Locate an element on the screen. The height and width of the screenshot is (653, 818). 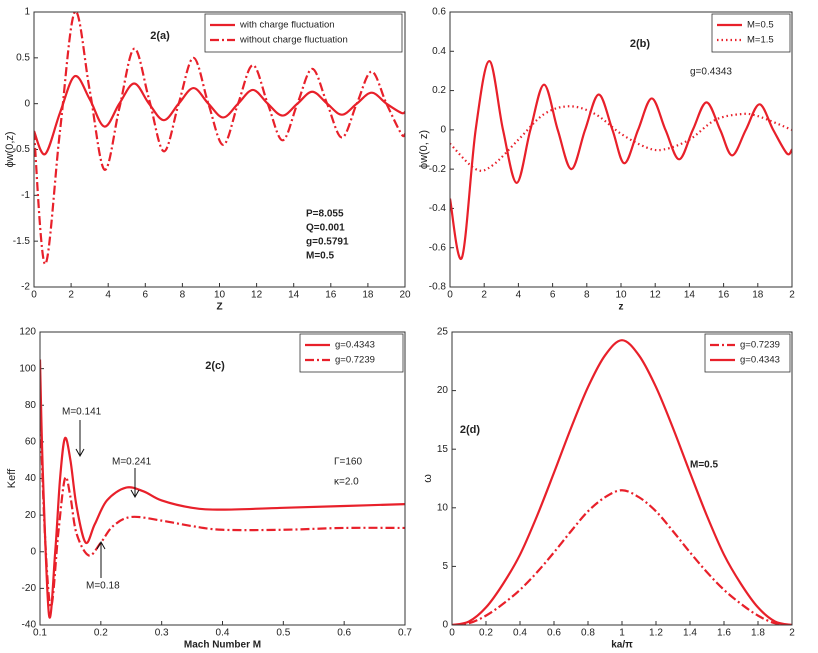
legend-label: with charge fluctuation is located at coordinates (287, 25).